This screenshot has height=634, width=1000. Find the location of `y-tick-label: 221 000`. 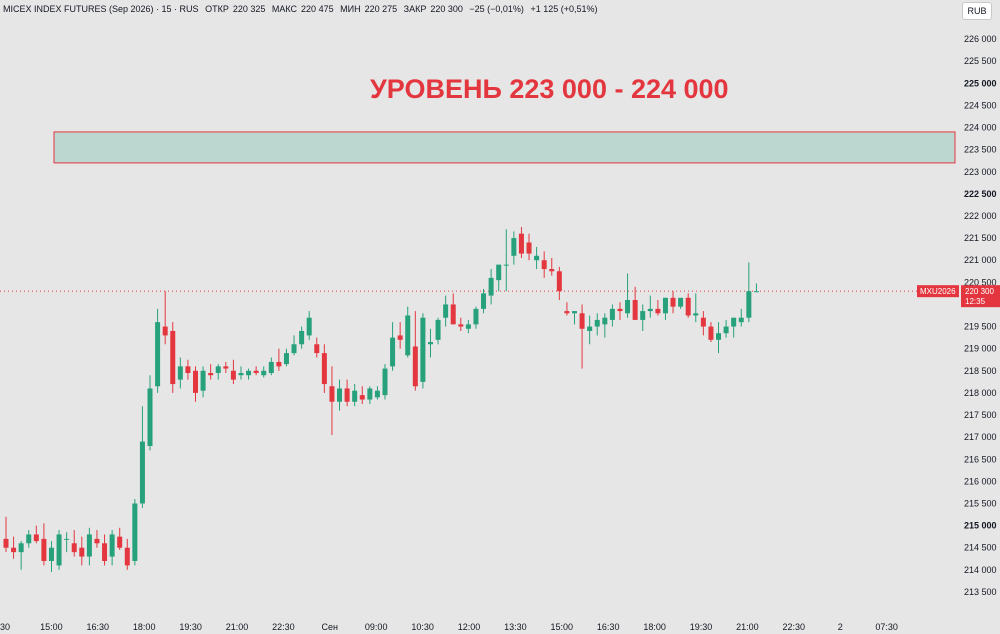

y-tick-label: 221 000 is located at coordinates (980, 260).